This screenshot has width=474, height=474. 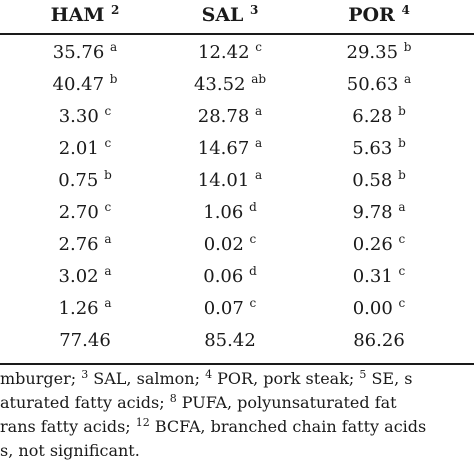 I want to click on cell-sal: 12.42 c, so click(x=230, y=52).